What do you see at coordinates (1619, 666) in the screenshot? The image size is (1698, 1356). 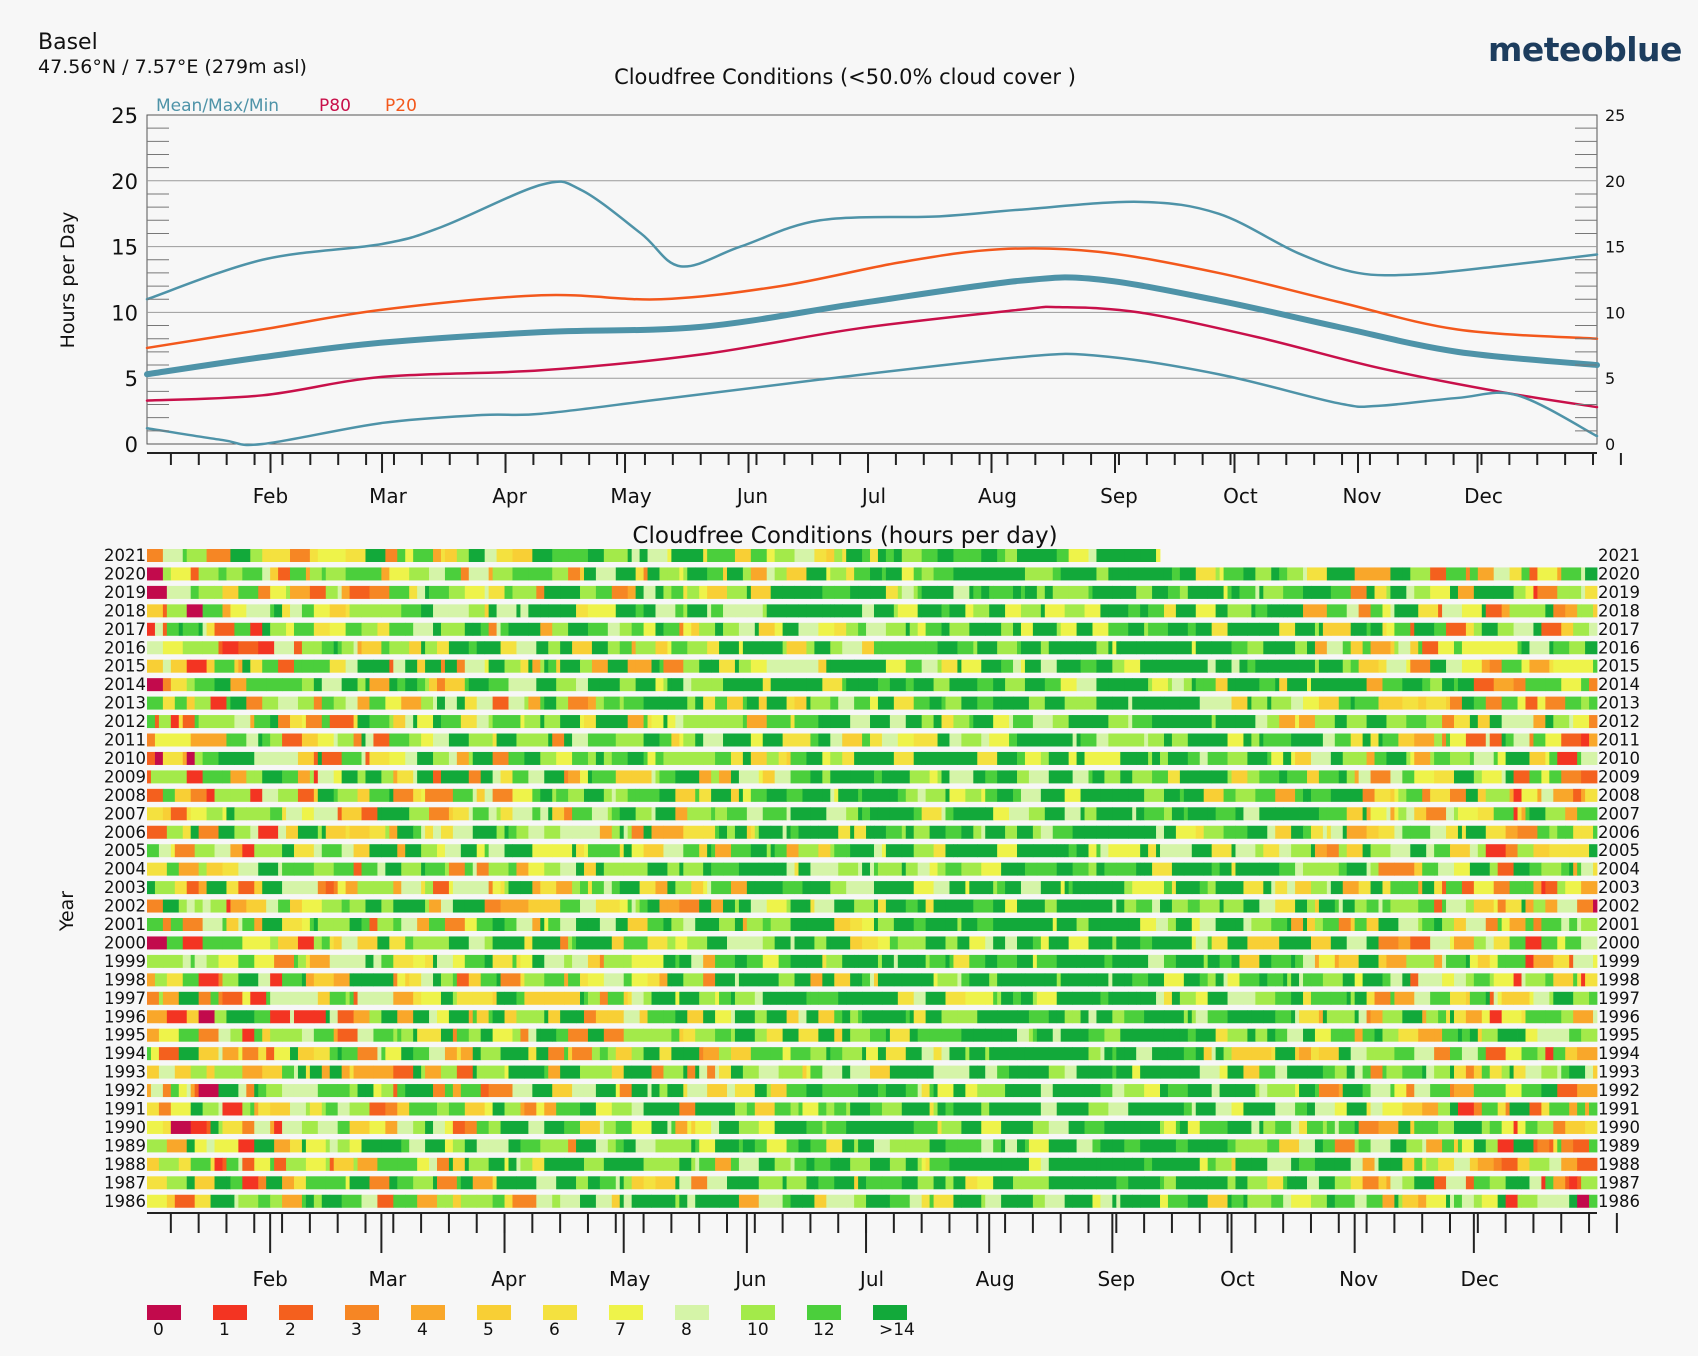 I see `year-label-right-2015: 2015` at bounding box center [1619, 666].